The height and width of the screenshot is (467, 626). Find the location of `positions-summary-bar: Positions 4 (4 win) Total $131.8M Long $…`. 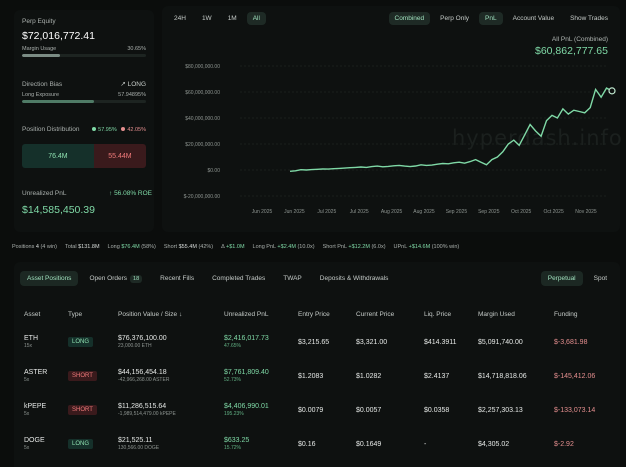

positions-summary-bar: Positions 4 (4 win) Total $131.8M Long $… is located at coordinates (312, 247).